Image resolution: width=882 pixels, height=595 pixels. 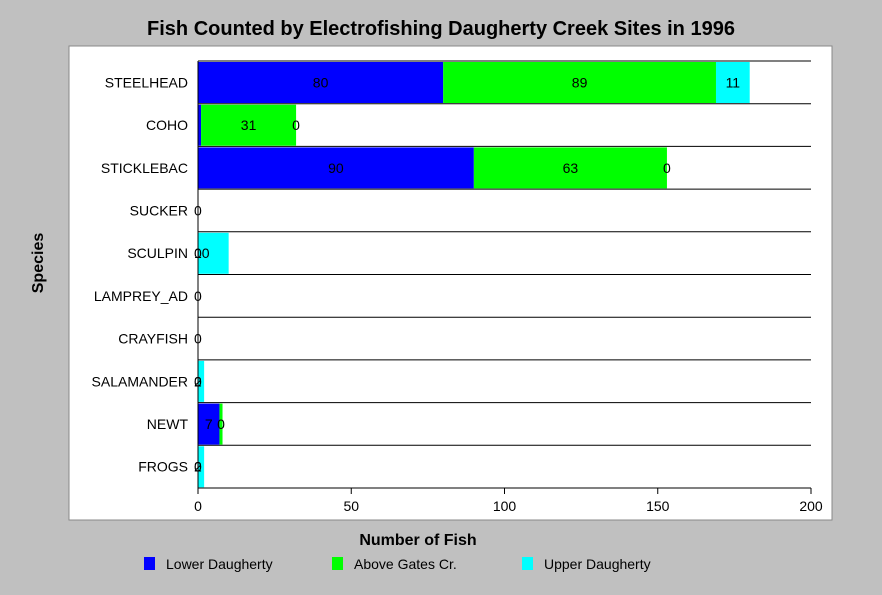 I want to click on data-label-newt-lower-daugherty: 7, so click(x=209, y=424).